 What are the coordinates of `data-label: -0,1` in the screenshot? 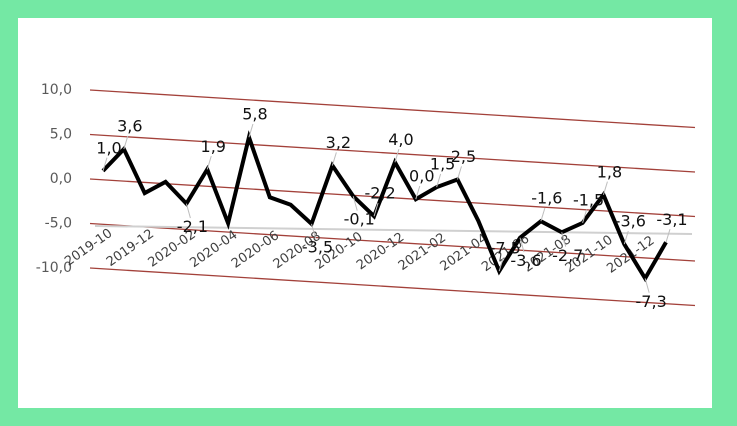 It's located at (359, 219).